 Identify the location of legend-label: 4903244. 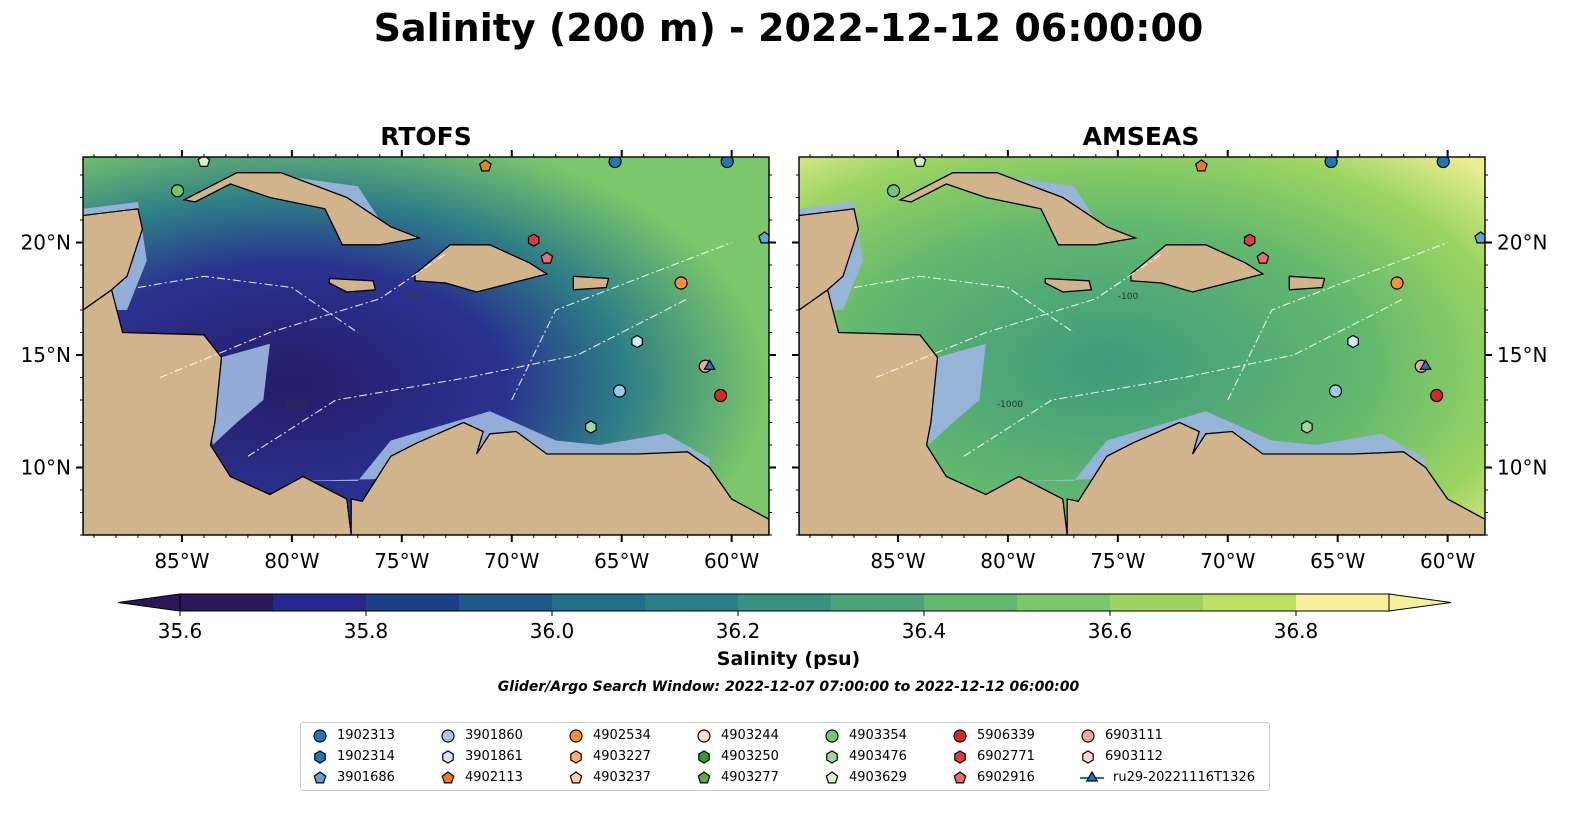
(750, 735).